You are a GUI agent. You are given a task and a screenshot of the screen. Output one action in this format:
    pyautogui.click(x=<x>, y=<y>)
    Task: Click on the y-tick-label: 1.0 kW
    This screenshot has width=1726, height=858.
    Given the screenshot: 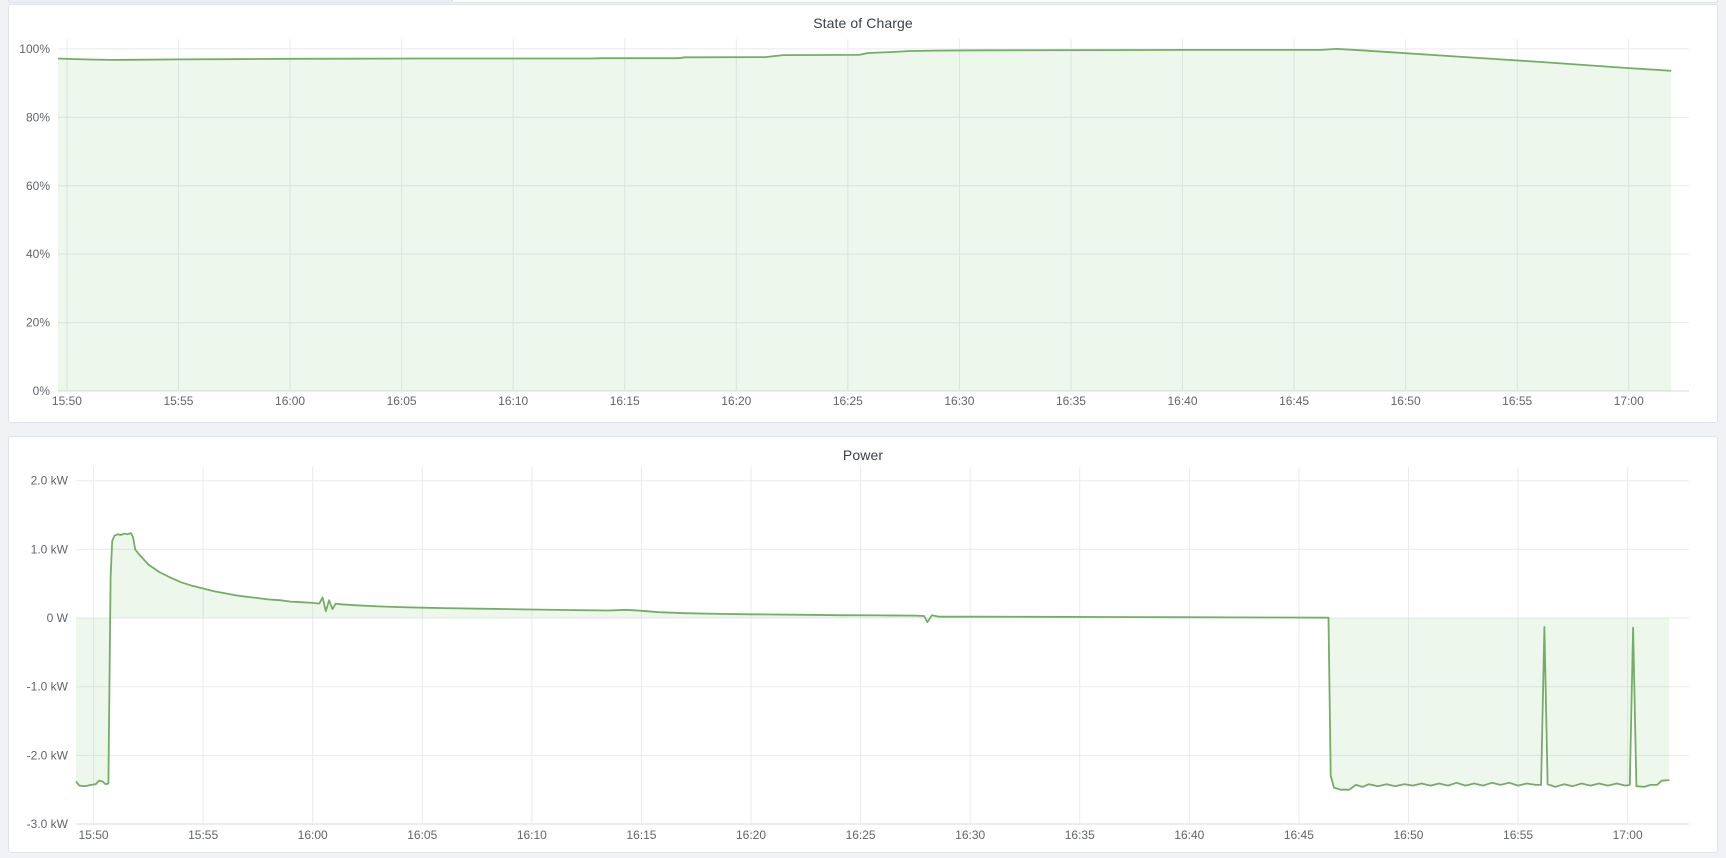 What is the action you would take?
    pyautogui.click(x=50, y=549)
    